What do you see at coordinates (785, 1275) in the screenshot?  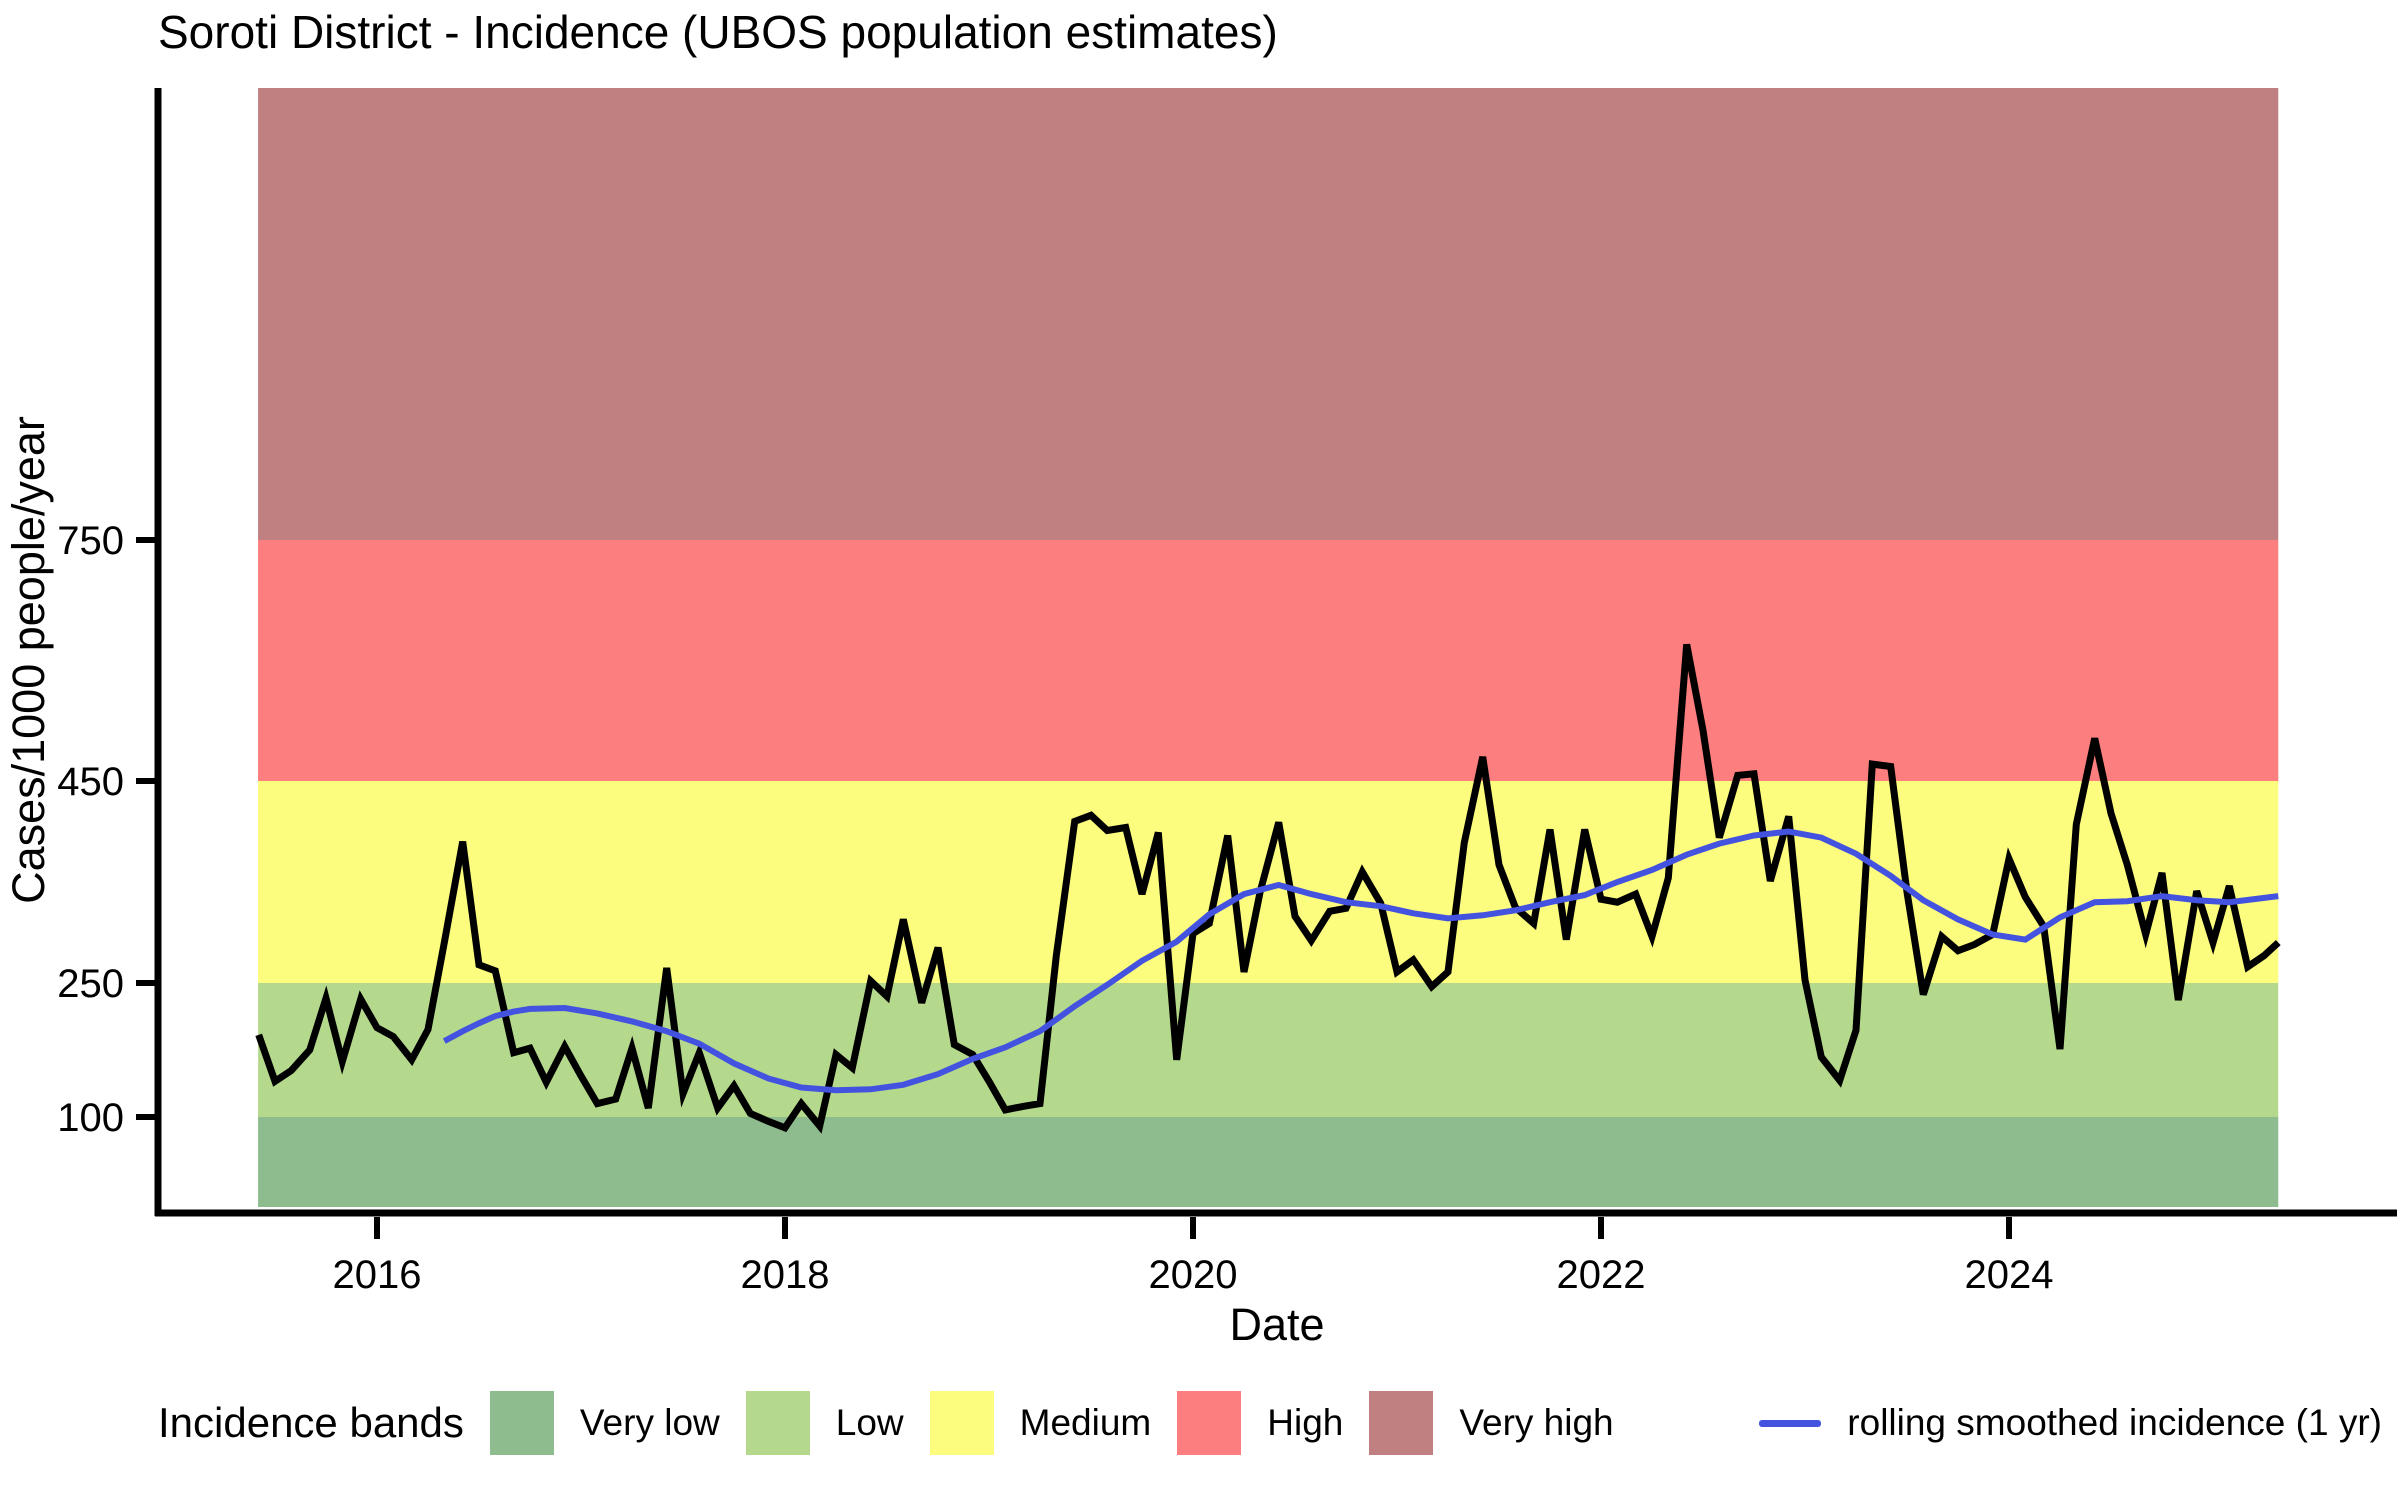 I see `svg-text: 2018` at bounding box center [785, 1275].